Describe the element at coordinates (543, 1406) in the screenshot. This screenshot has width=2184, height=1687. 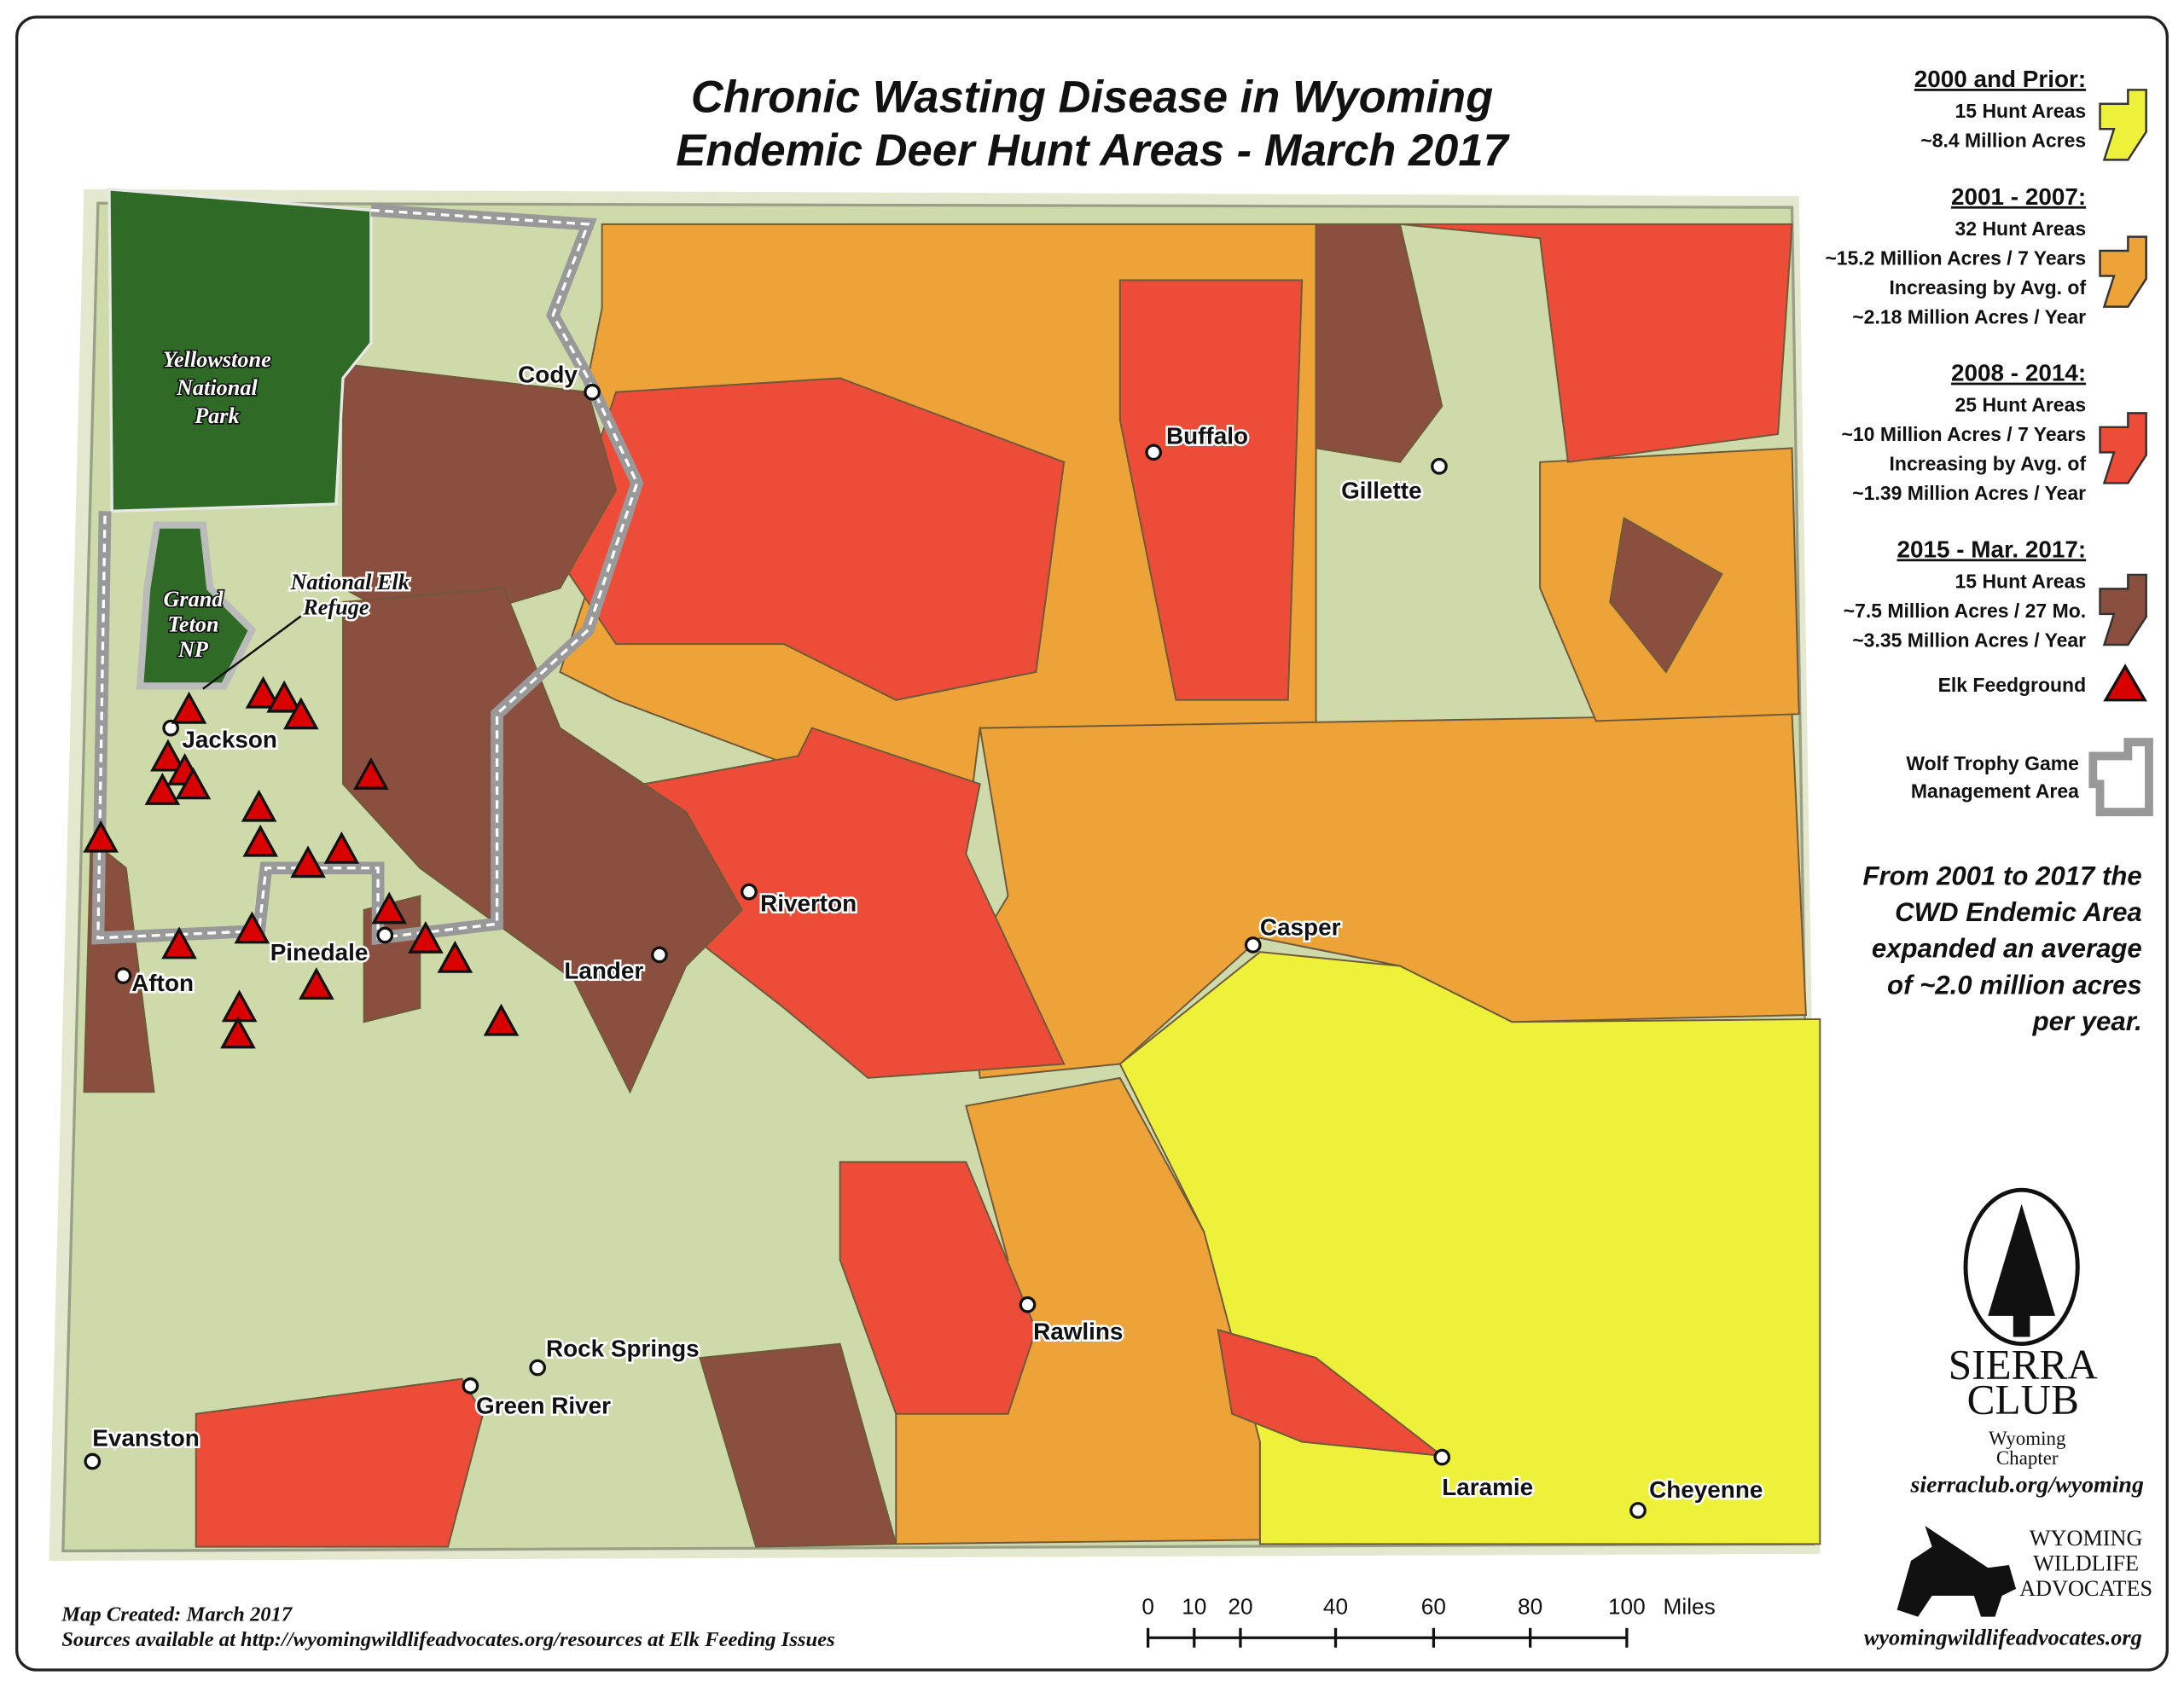
I see `city-label: Green River` at that location.